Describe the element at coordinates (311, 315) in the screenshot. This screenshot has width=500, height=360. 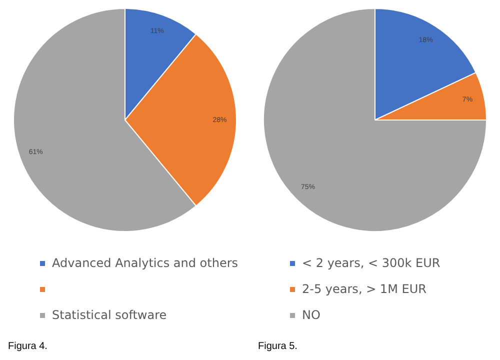
I see `legend-label: NO` at that location.